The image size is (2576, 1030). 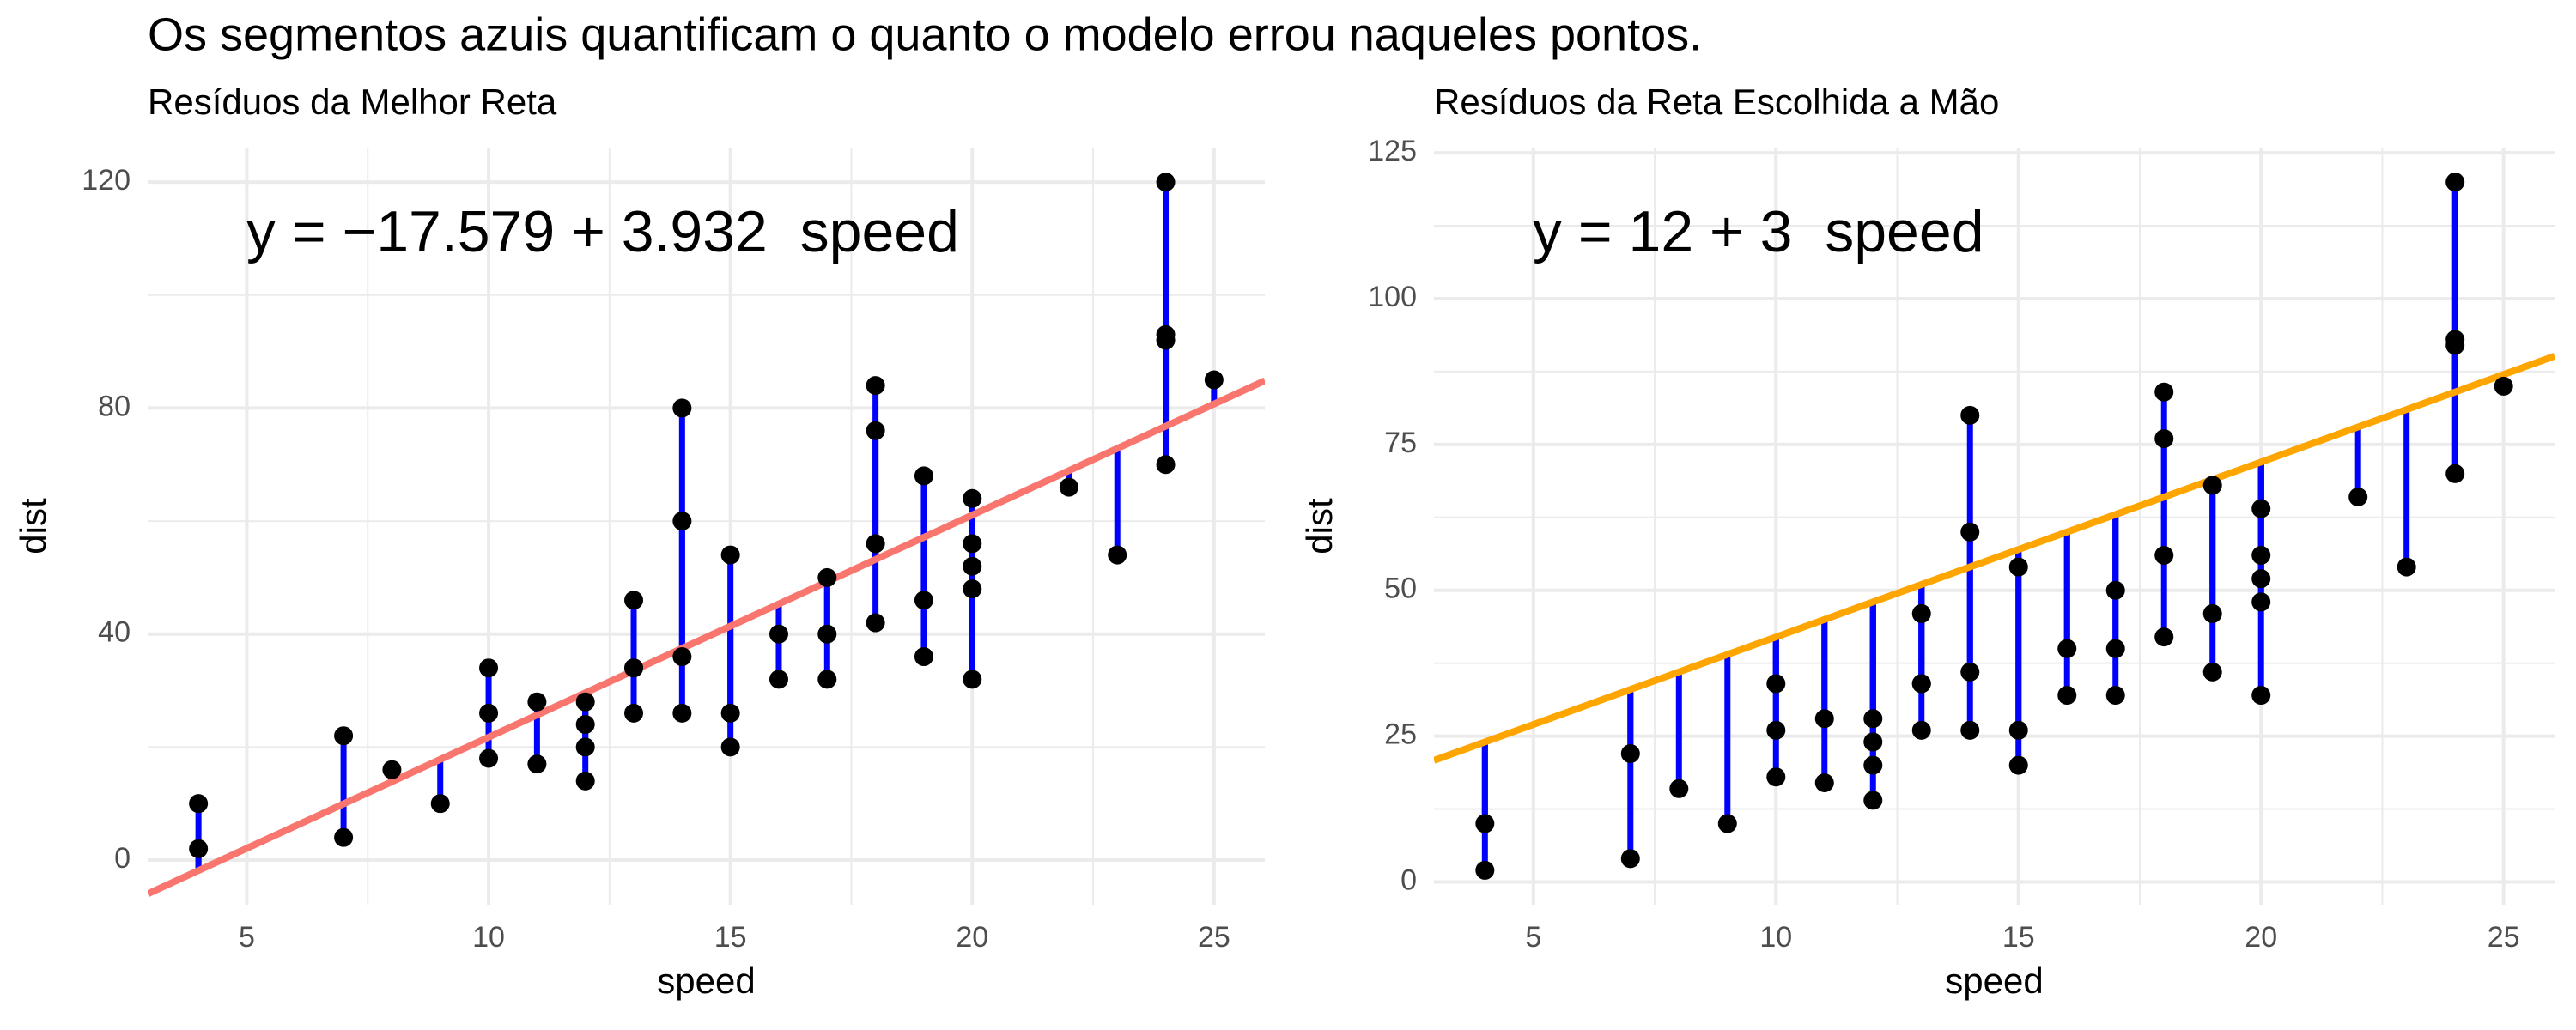 I want to click on y-tick-label: 125, so click(x=1393, y=151).